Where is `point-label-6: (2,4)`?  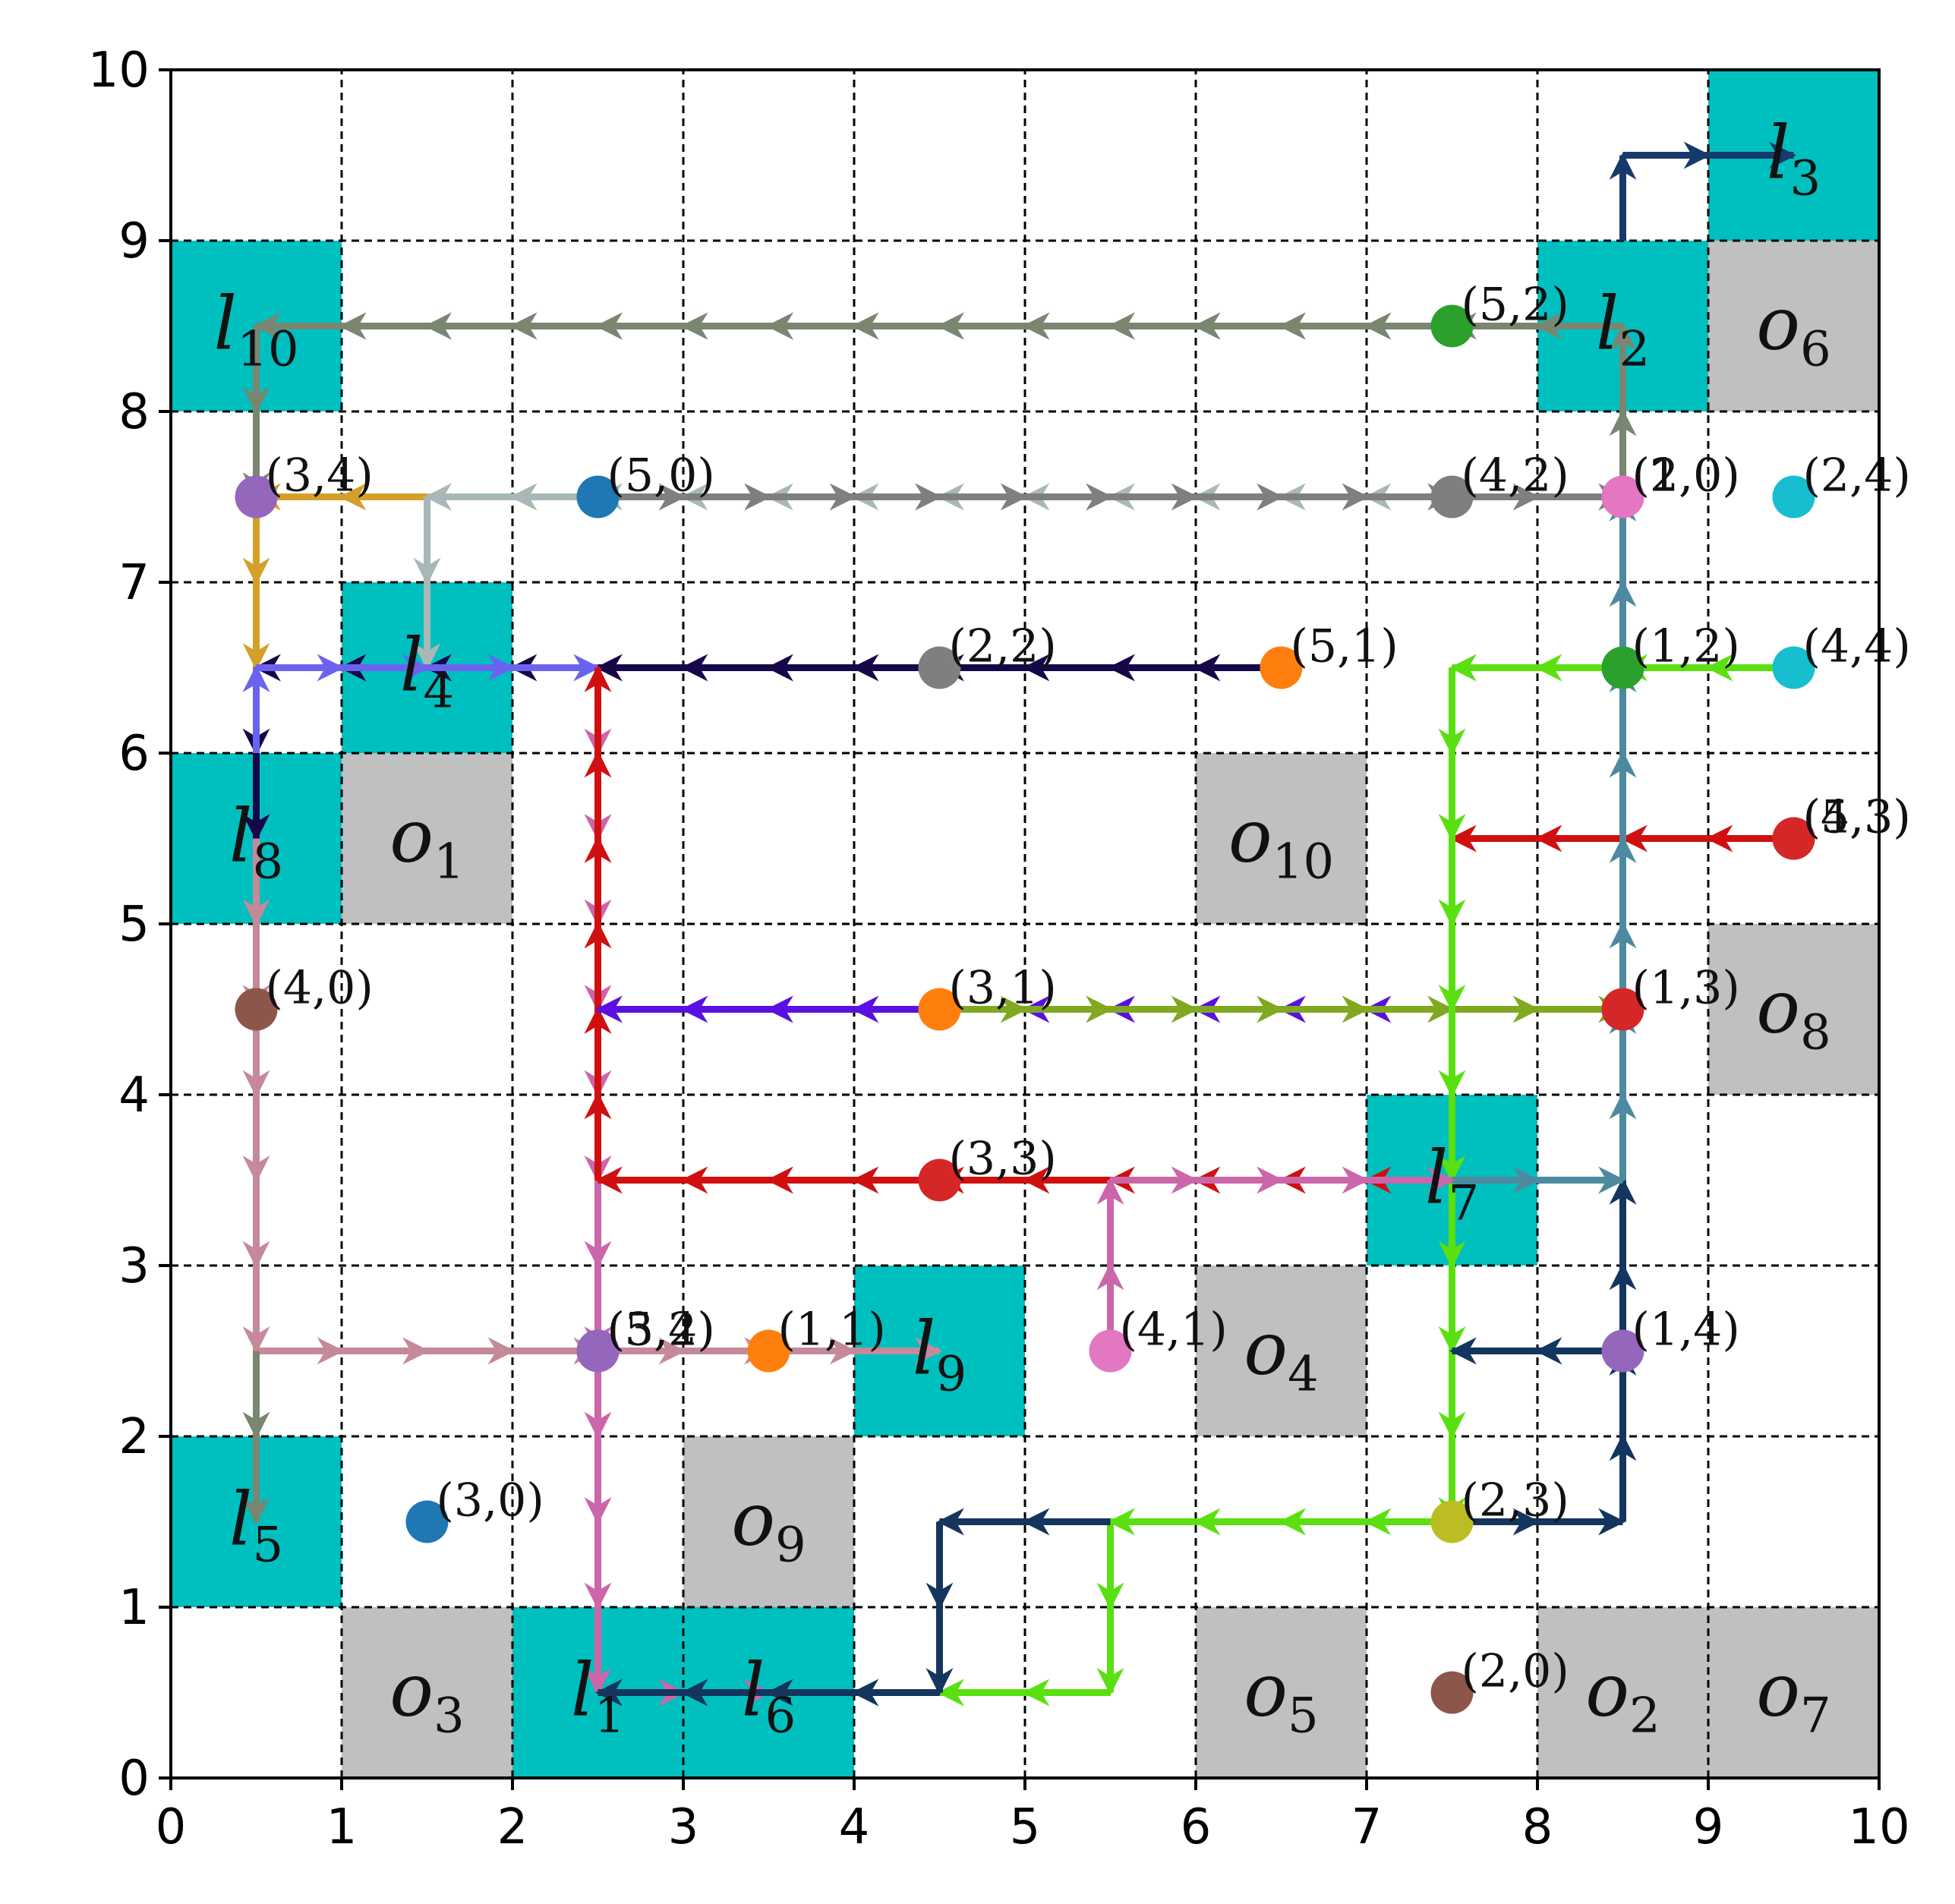 point-label-6: (2,4) is located at coordinates (1857, 476).